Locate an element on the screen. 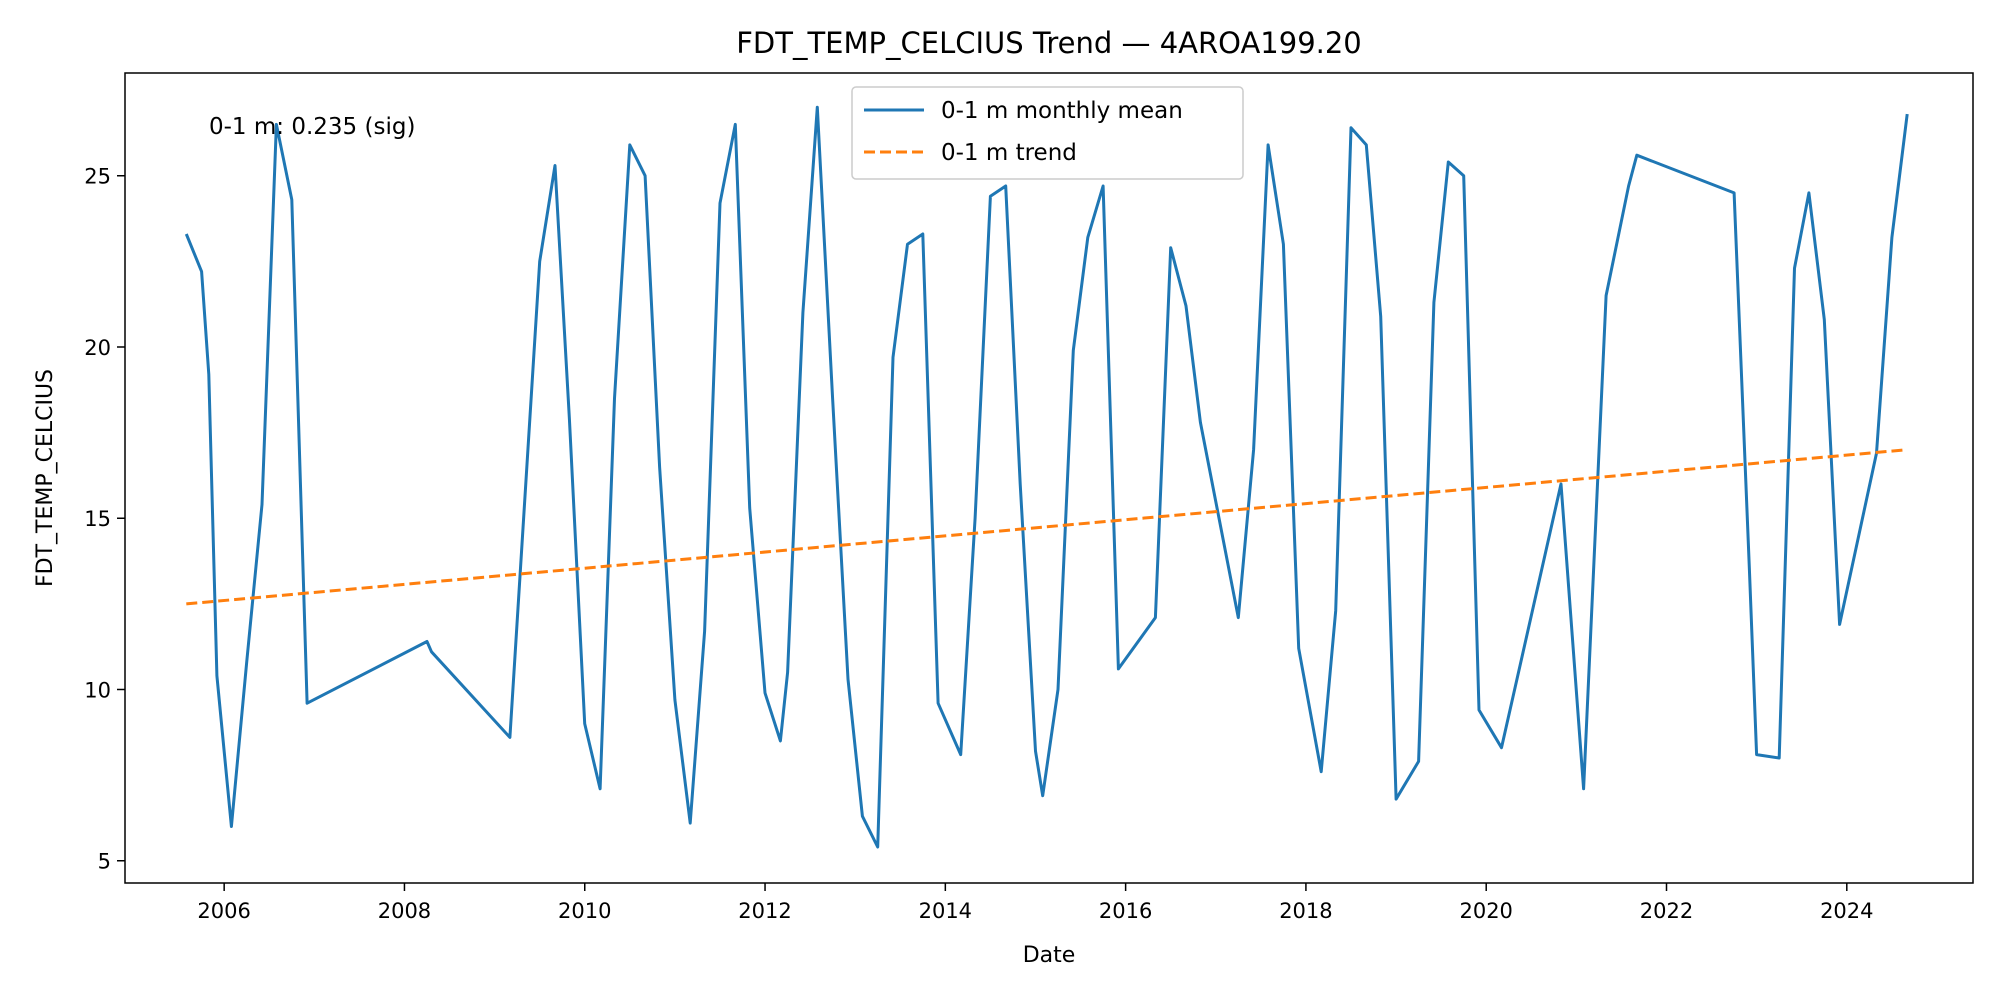 Image resolution: width=2000 pixels, height=1000 pixels. y-axis: 5 10 15 20 25 is located at coordinates (104, 519).